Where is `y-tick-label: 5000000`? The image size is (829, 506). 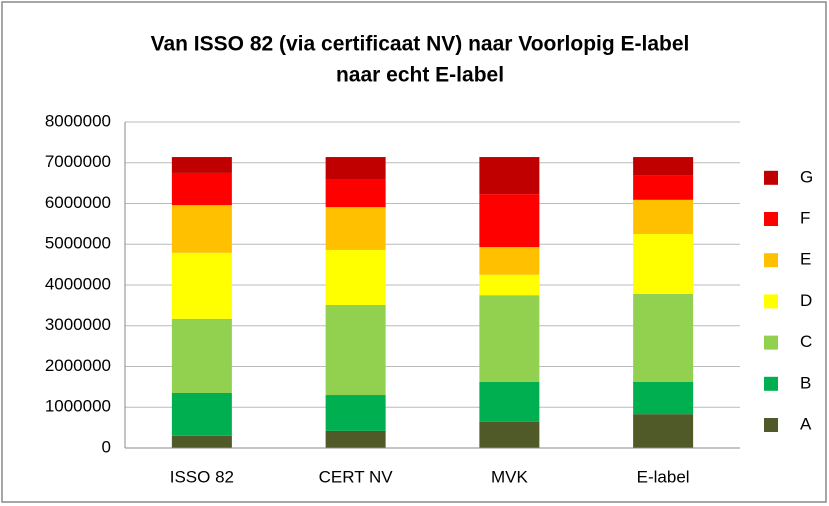
y-tick-label: 5000000 is located at coordinates (78, 243).